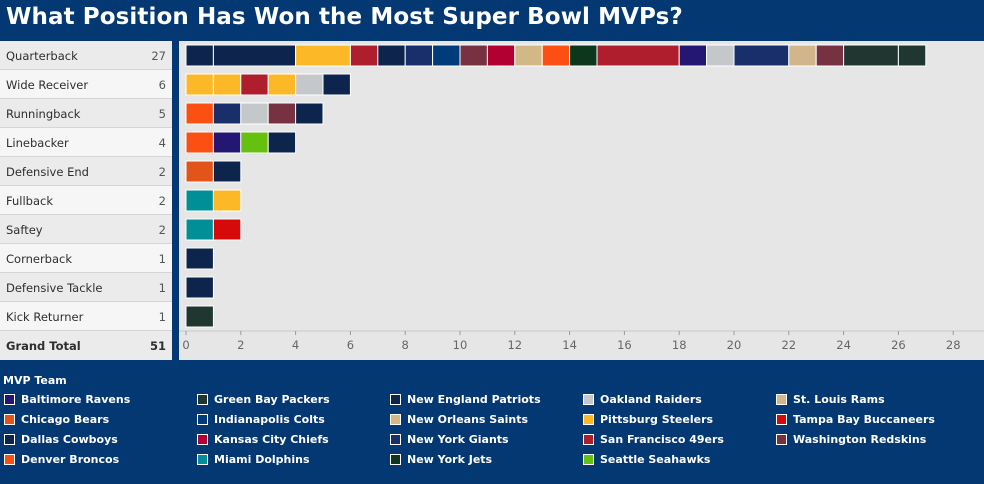 The width and height of the screenshot is (984, 484). Describe the element at coordinates (271, 439) in the screenshot. I see `legend-label: Kansas City Chiefs` at that location.